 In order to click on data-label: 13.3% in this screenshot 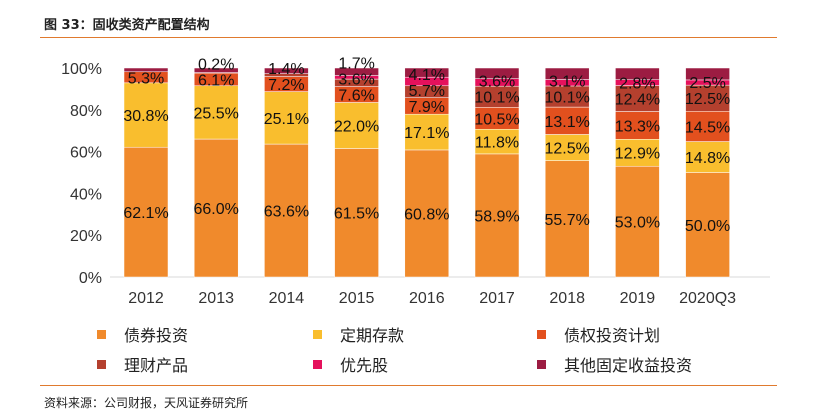, I will do `click(637, 126)`.